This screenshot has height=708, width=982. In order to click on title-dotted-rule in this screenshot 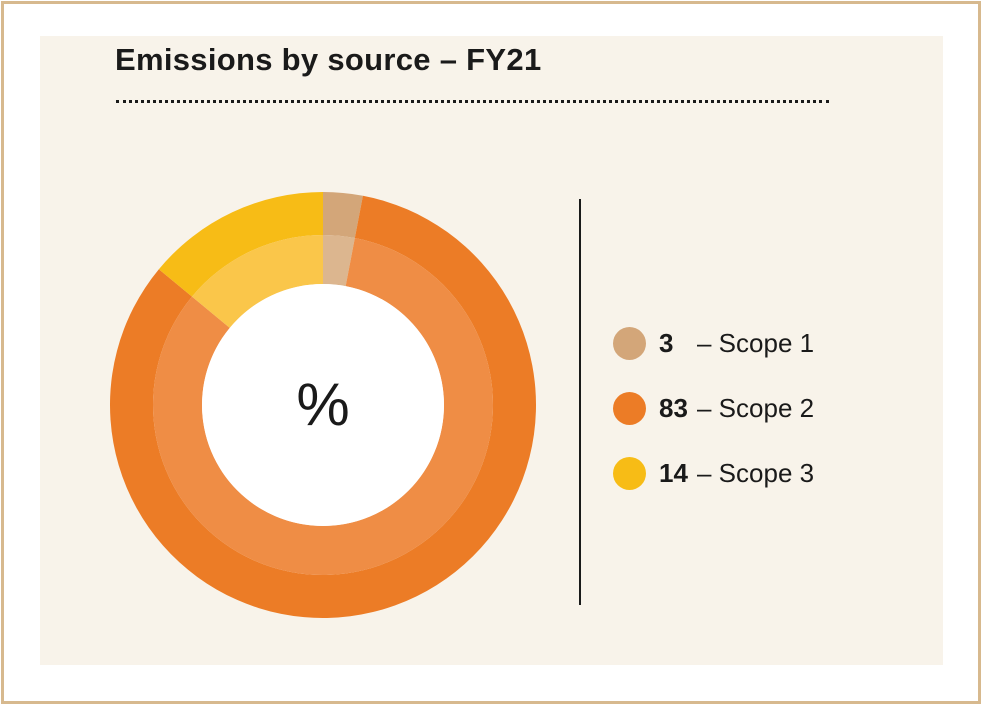, I will do `click(472, 101)`.